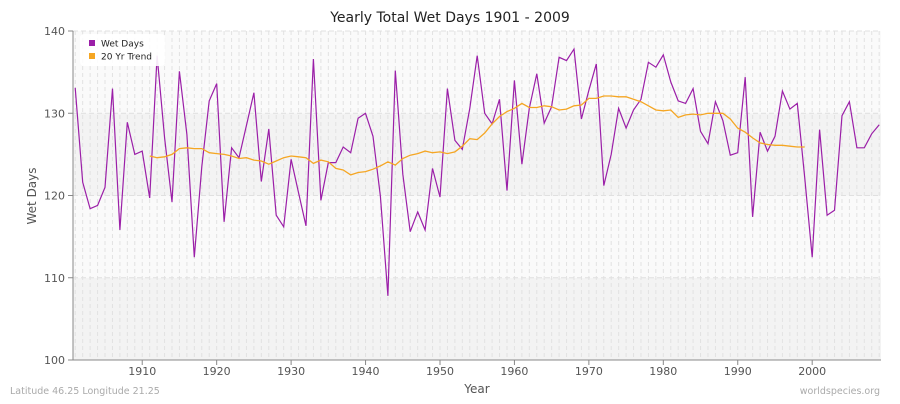  What do you see at coordinates (54, 278) in the screenshot?
I see `y-tick-label: 110` at bounding box center [54, 278].